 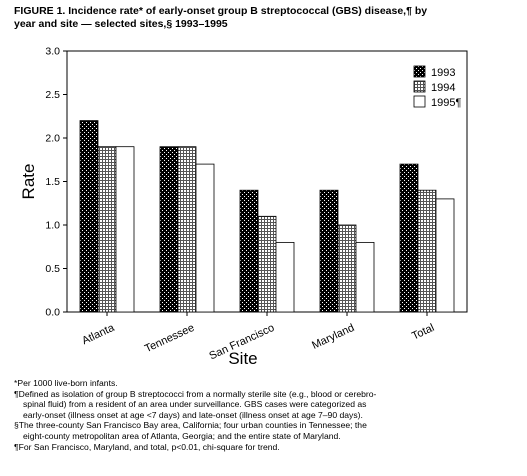 What do you see at coordinates (446, 103) in the screenshot?
I see `legend-label: 1995¶` at bounding box center [446, 103].